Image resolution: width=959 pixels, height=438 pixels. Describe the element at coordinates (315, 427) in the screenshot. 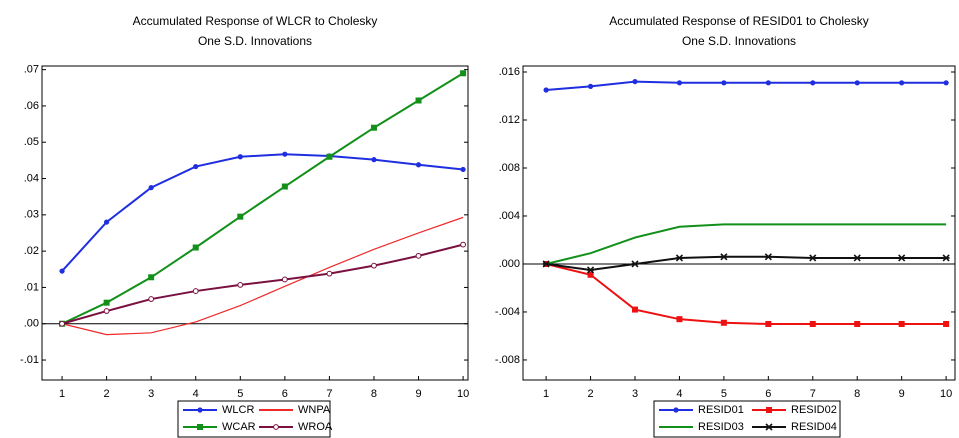

I see `legend-label: WROA` at that location.